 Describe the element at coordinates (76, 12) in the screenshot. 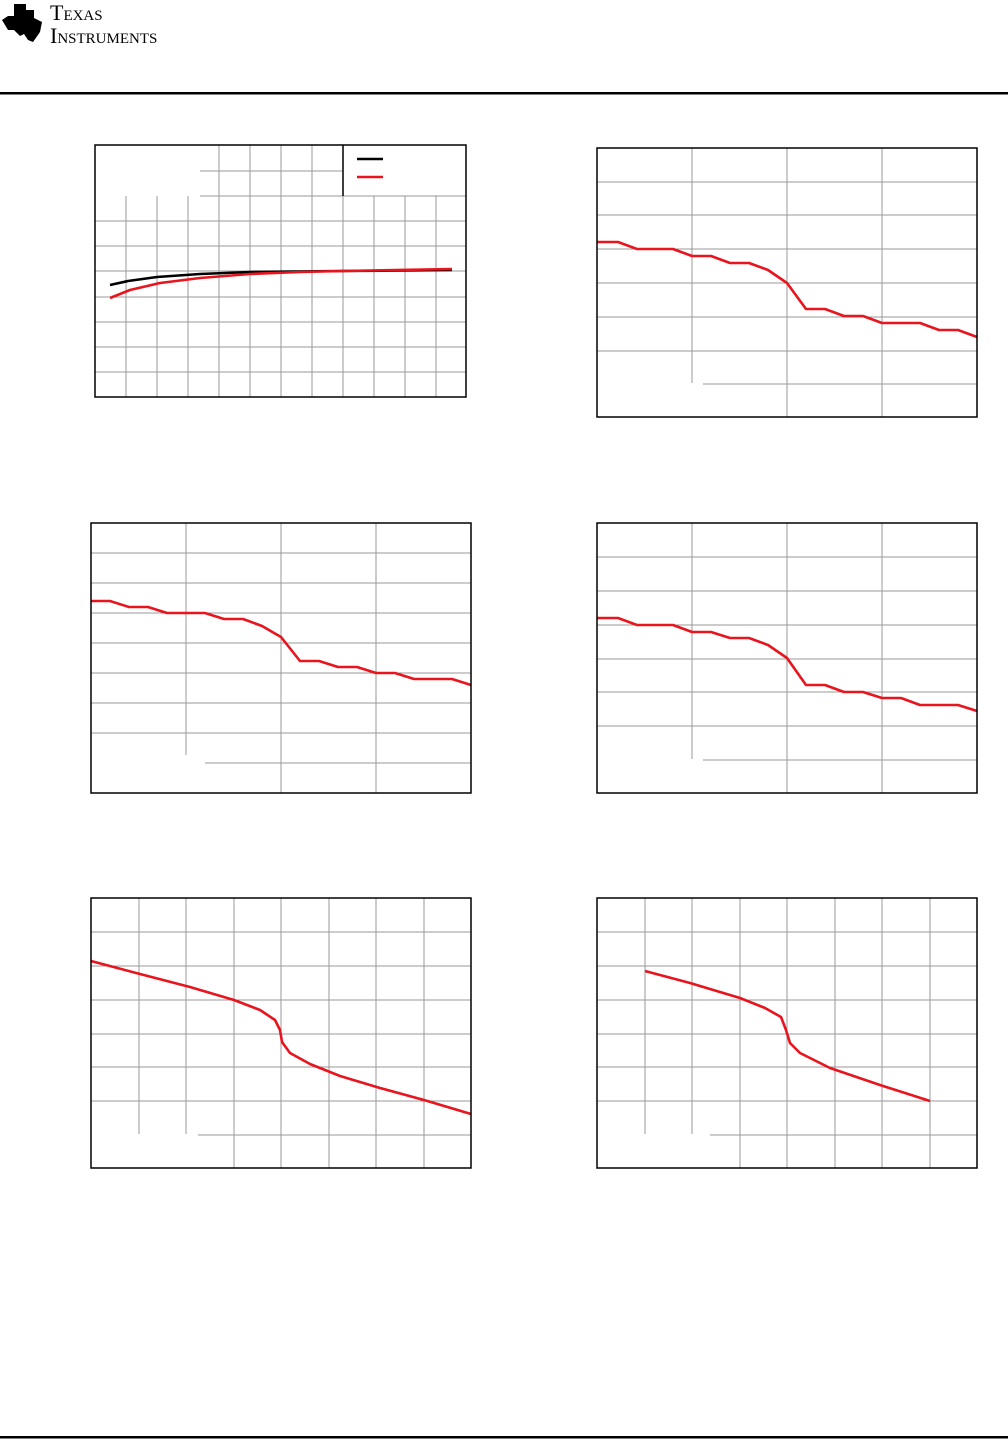

I see `brand-line-1: Texas` at that location.